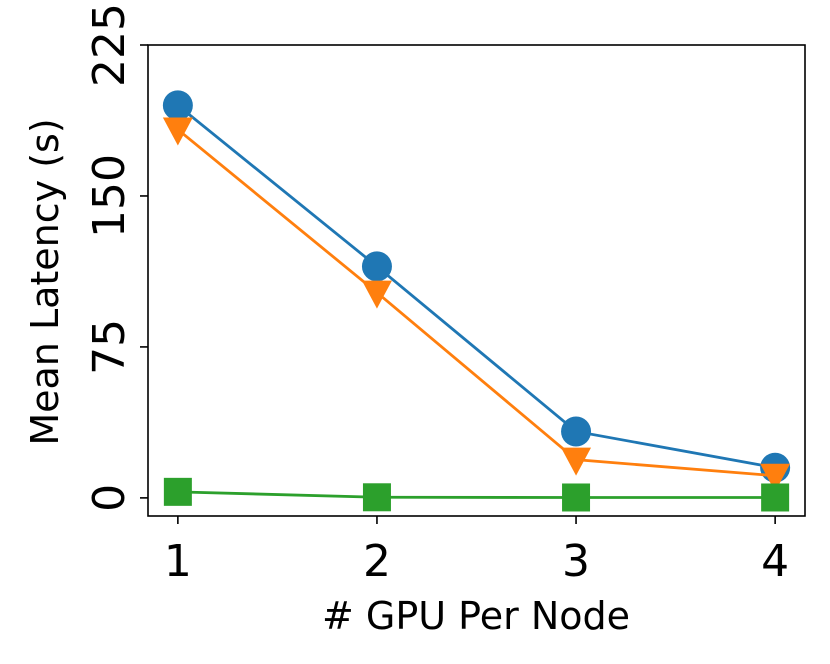 This screenshot has height=664, width=830. What do you see at coordinates (377, 561) in the screenshot?
I see `x-tick-label: 2` at bounding box center [377, 561].